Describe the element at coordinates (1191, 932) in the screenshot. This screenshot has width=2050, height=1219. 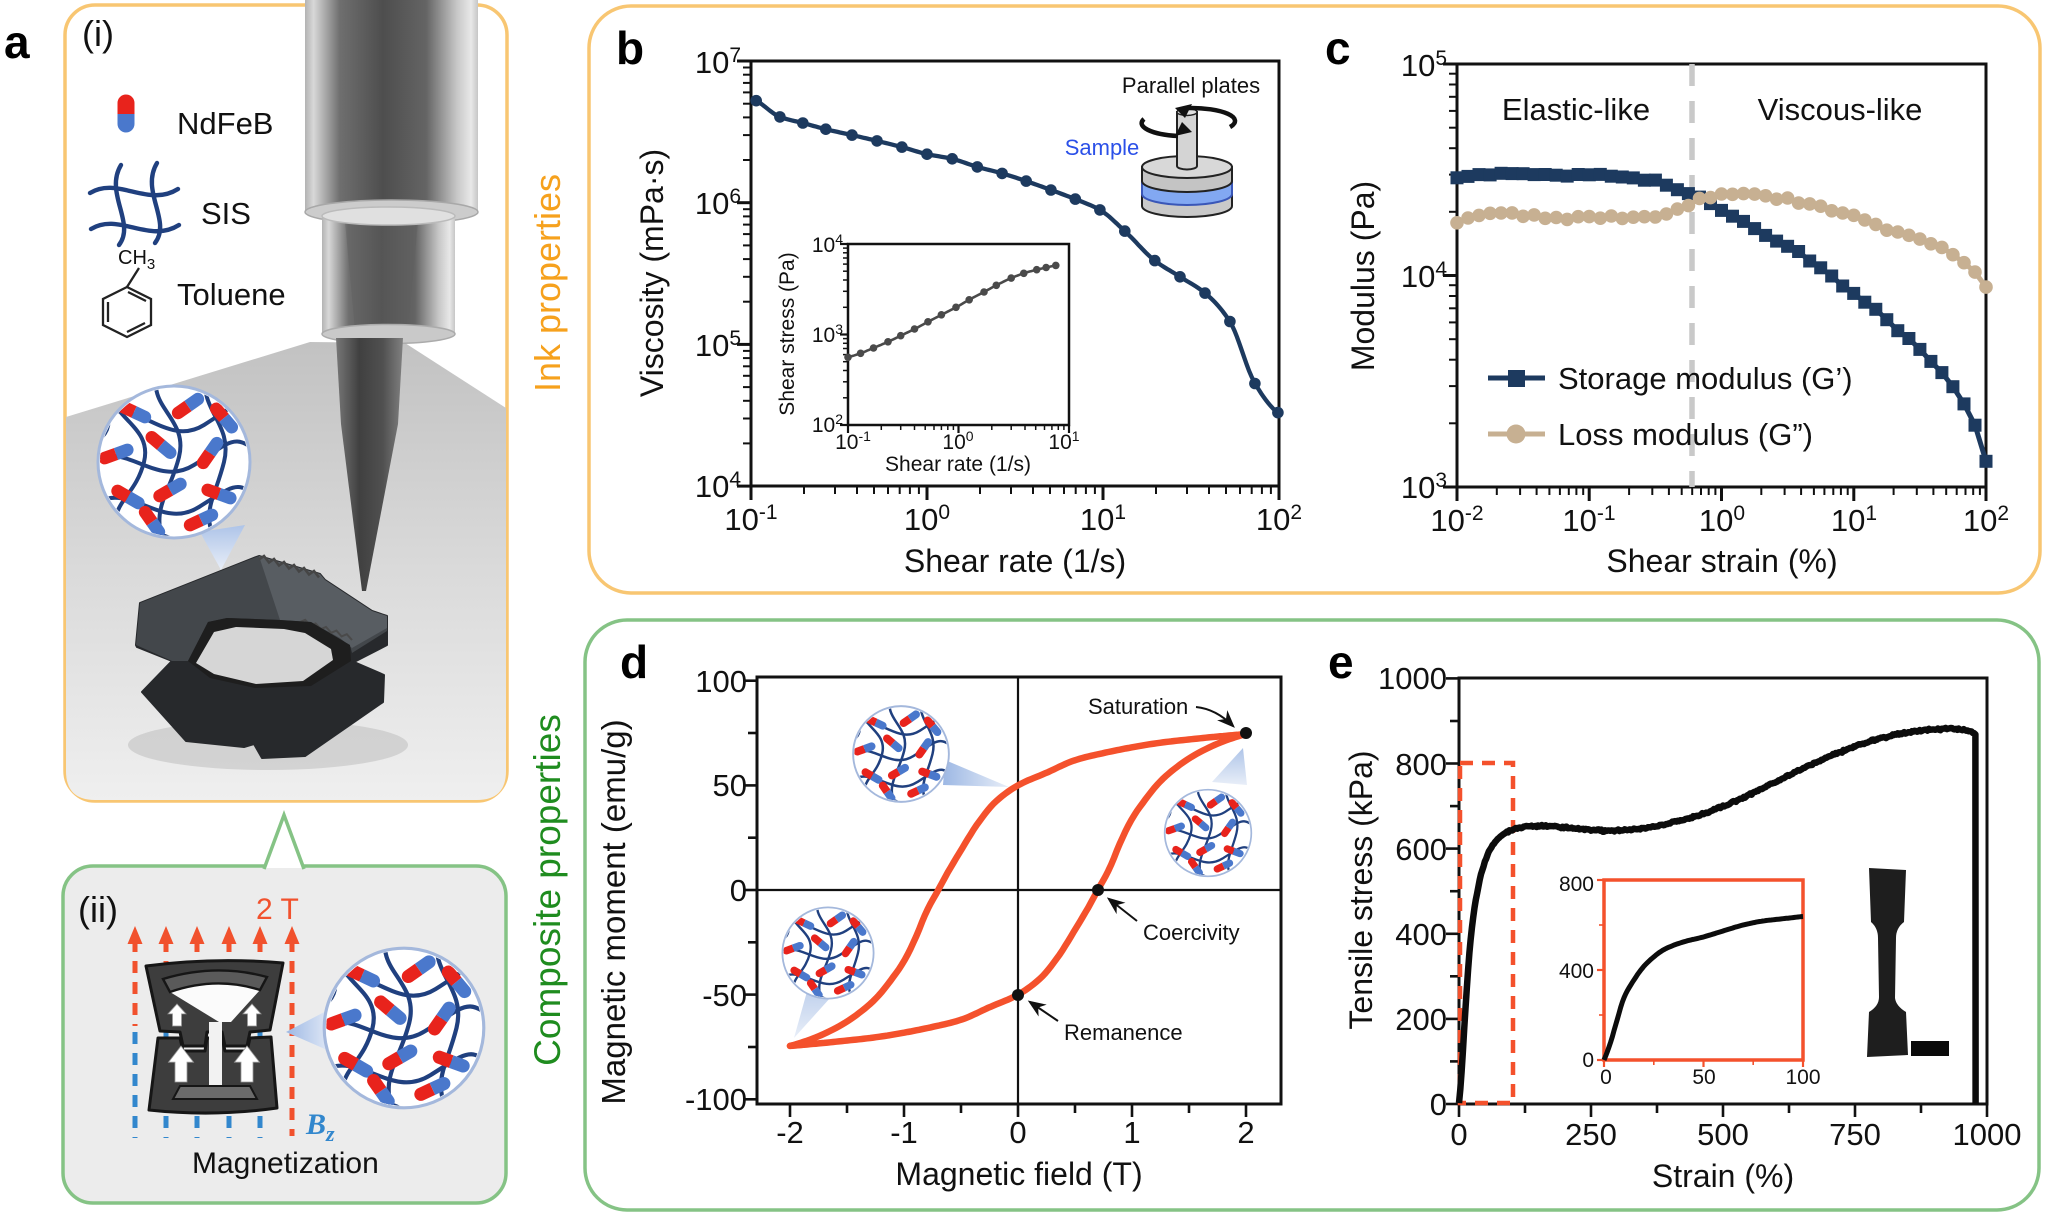
I see `svg-text: Coercivity` at that location.